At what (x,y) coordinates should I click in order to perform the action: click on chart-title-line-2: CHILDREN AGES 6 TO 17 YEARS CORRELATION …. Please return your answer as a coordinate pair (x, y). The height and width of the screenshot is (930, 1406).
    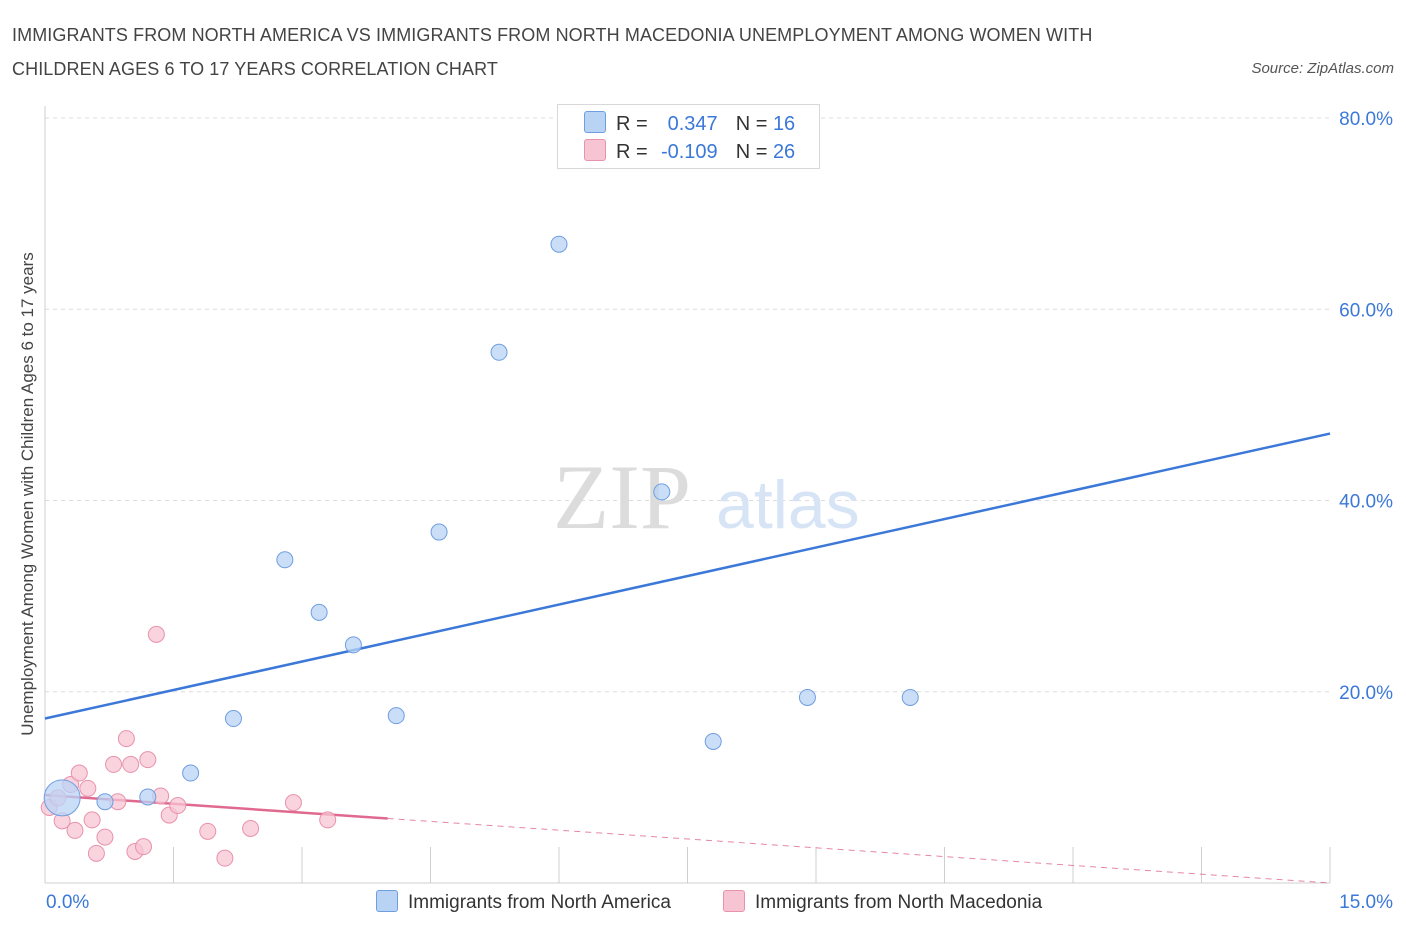
    Looking at the image, I should click on (255, 69).